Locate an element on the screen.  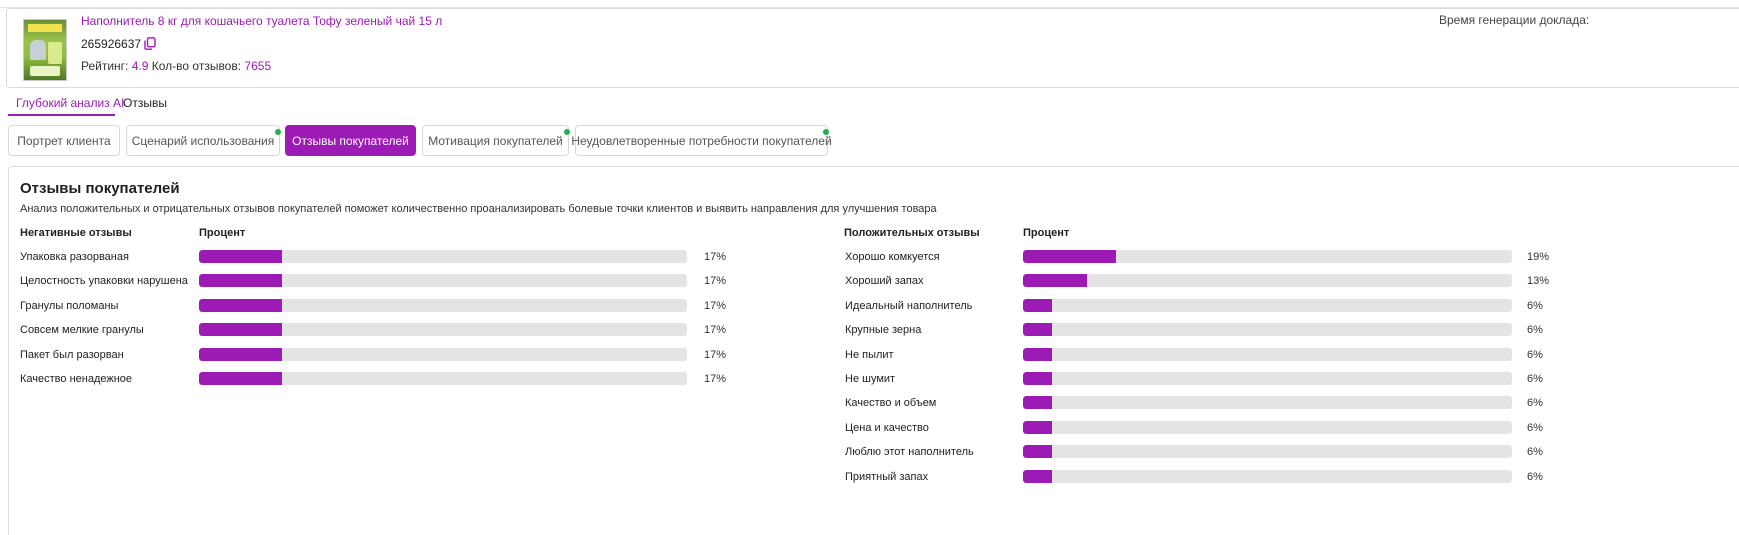
subtab-label: Сценарий использования is located at coordinates (203, 140).